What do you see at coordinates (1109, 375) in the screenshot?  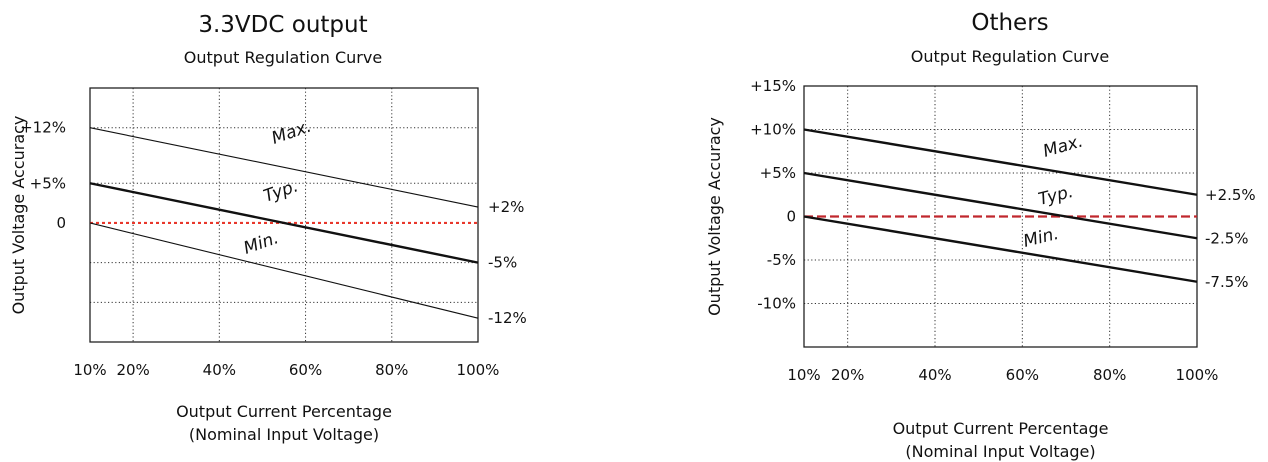 I see `chart-right-x-tick-label: 80%` at bounding box center [1109, 375].